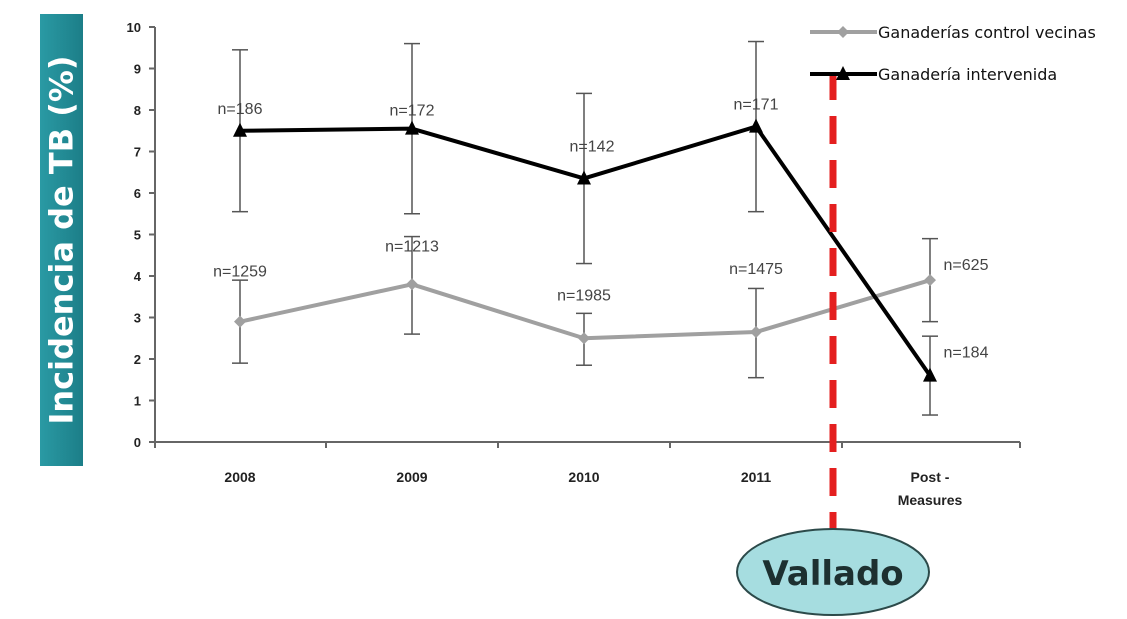  What do you see at coordinates (137, 318) in the screenshot?
I see `y-tick-label: 3` at bounding box center [137, 318].